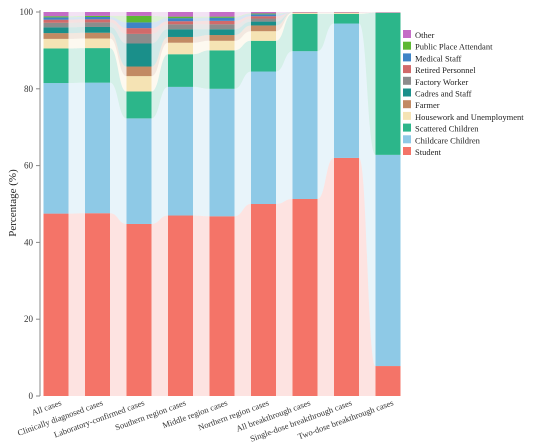  I want to click on legend-label: Scattered Children, so click(447, 129).